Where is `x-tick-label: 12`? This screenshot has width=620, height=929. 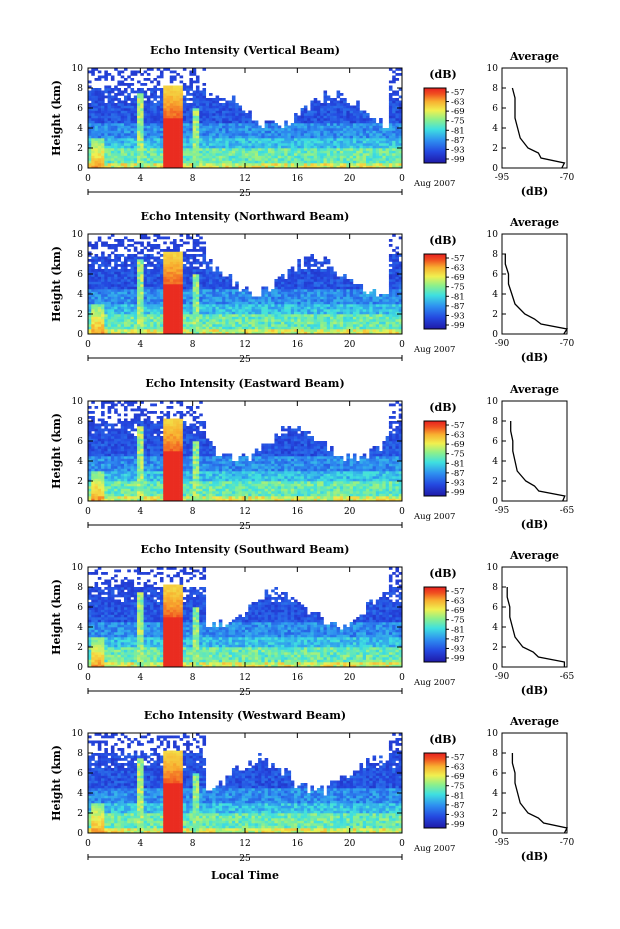 x-tick-label: 12 is located at coordinates (244, 179).